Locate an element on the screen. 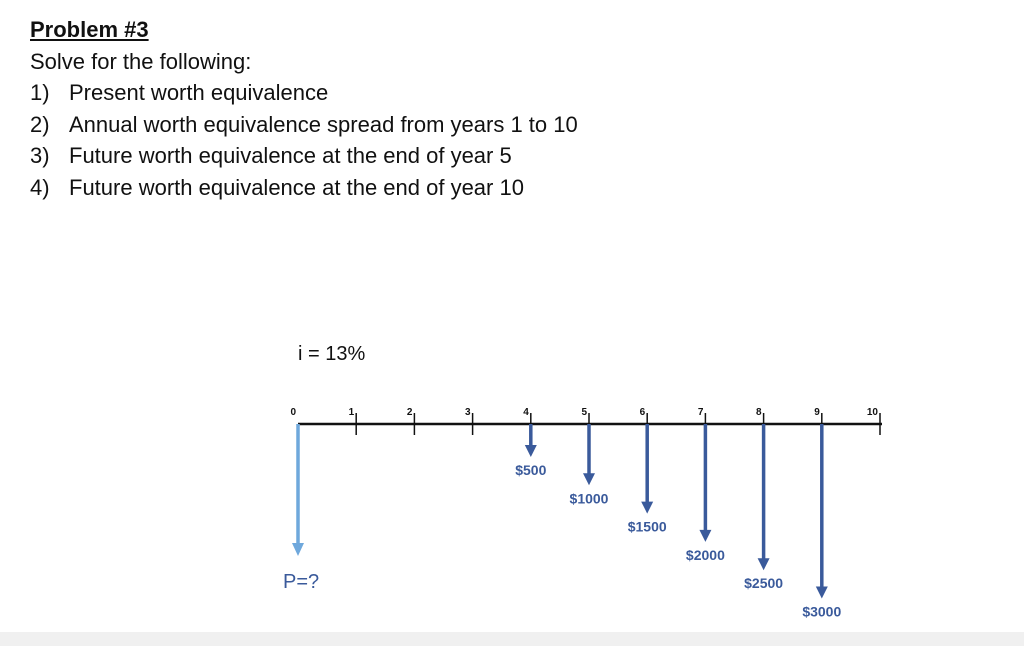 The height and width of the screenshot is (646, 1024). item-number: 3) is located at coordinates (40, 155).